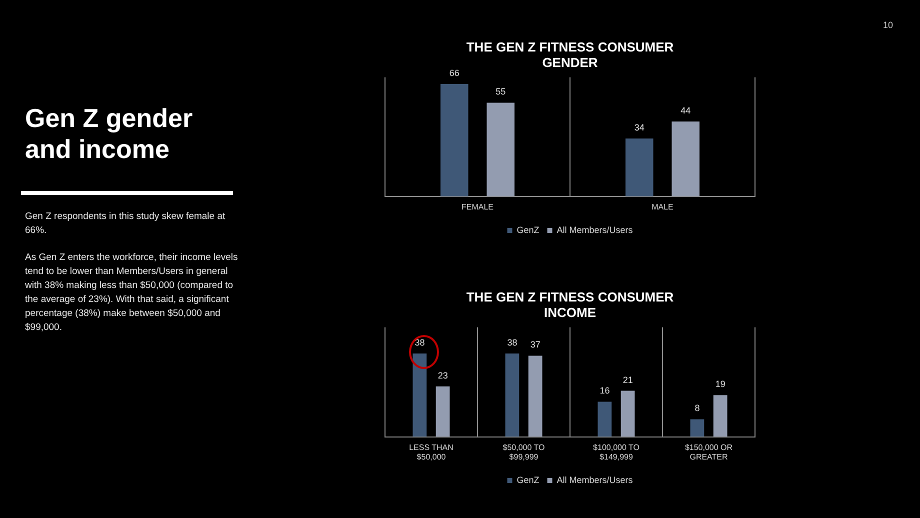 The image size is (920, 518). I want to click on data-label: 8, so click(697, 408).